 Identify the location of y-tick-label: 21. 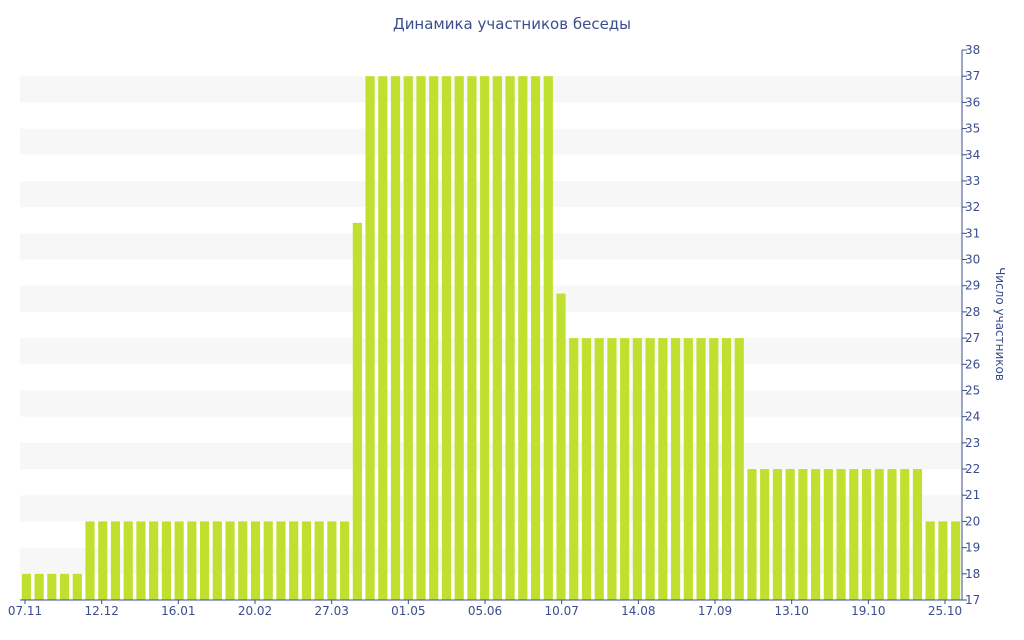
(972, 495).